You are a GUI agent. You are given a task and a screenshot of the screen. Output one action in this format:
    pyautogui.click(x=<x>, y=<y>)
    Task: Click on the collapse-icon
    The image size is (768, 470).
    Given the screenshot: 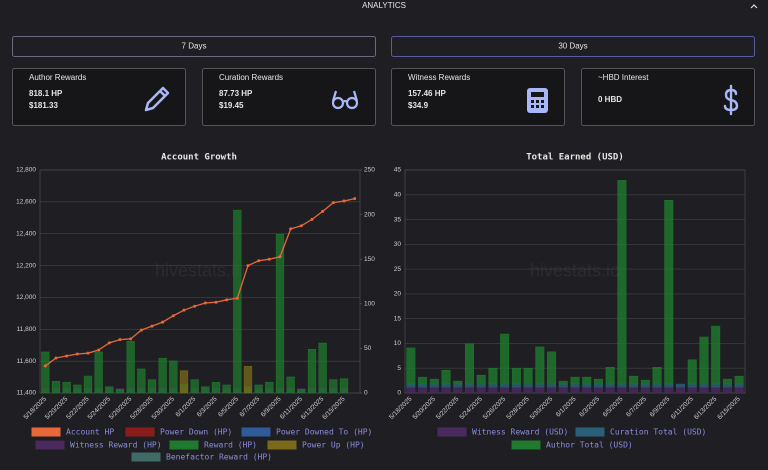 What is the action you would take?
    pyautogui.click(x=754, y=6)
    